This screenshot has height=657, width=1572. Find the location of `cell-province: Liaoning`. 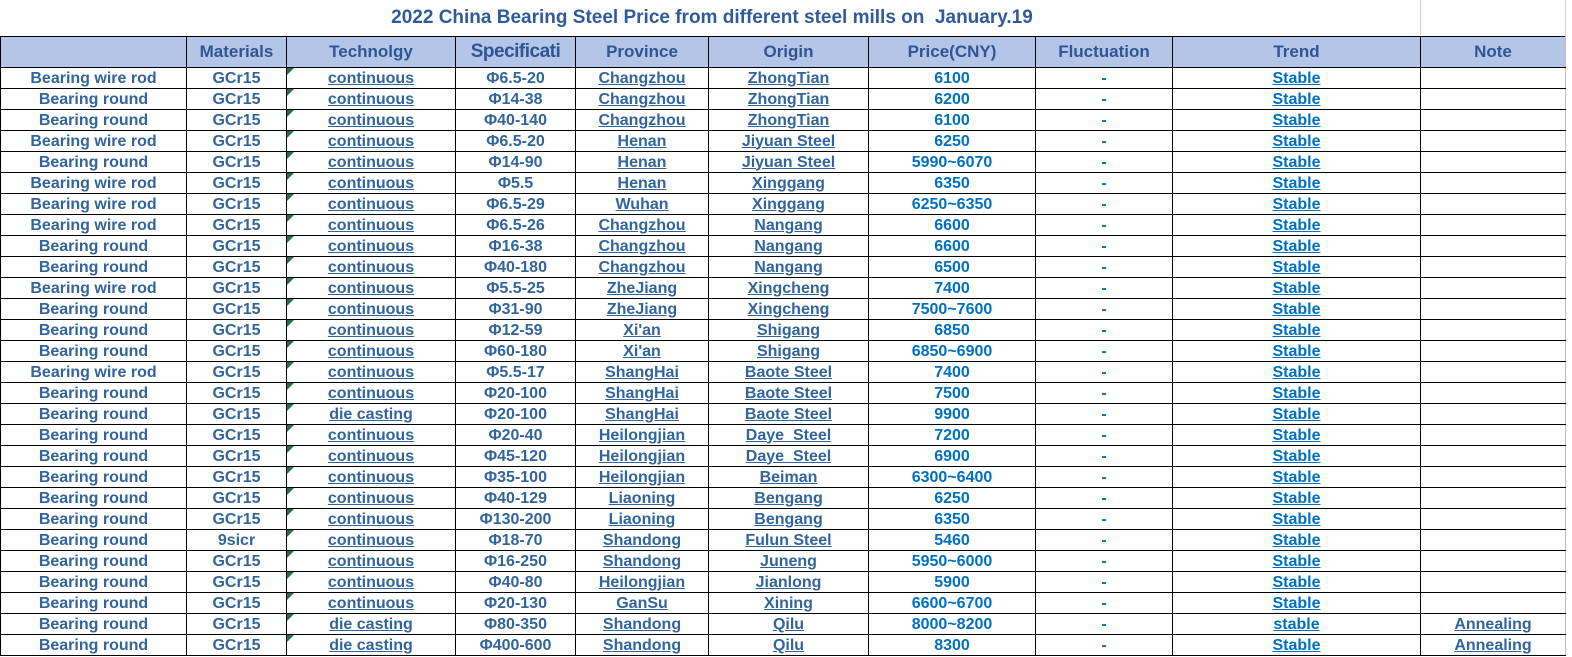

cell-province: Liaoning is located at coordinates (642, 498).